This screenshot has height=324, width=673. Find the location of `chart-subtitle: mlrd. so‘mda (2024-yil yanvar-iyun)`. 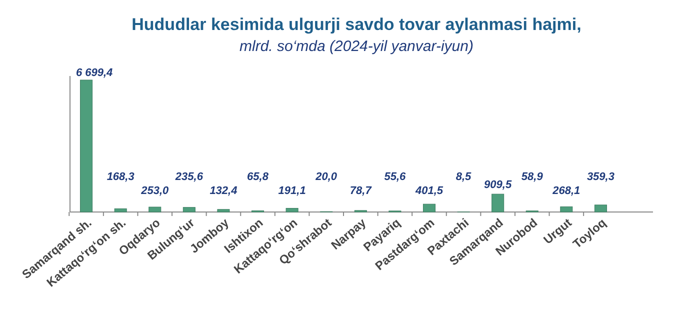

chart-subtitle: mlrd. so‘mda (2024-yil yanvar-iyun) is located at coordinates (357, 46).